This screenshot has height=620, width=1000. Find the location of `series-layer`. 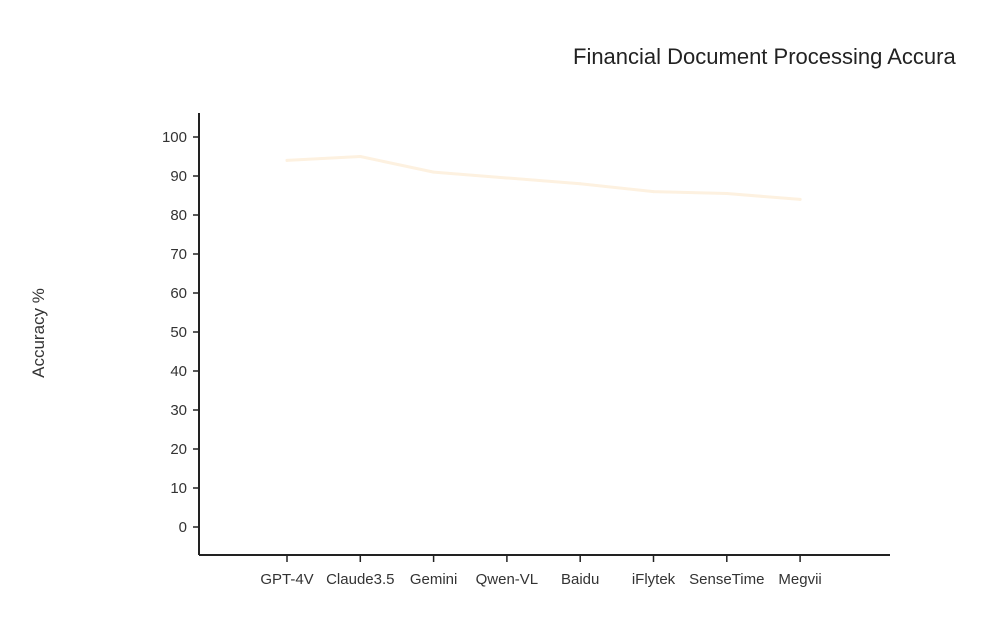

series-layer is located at coordinates (543, 178).